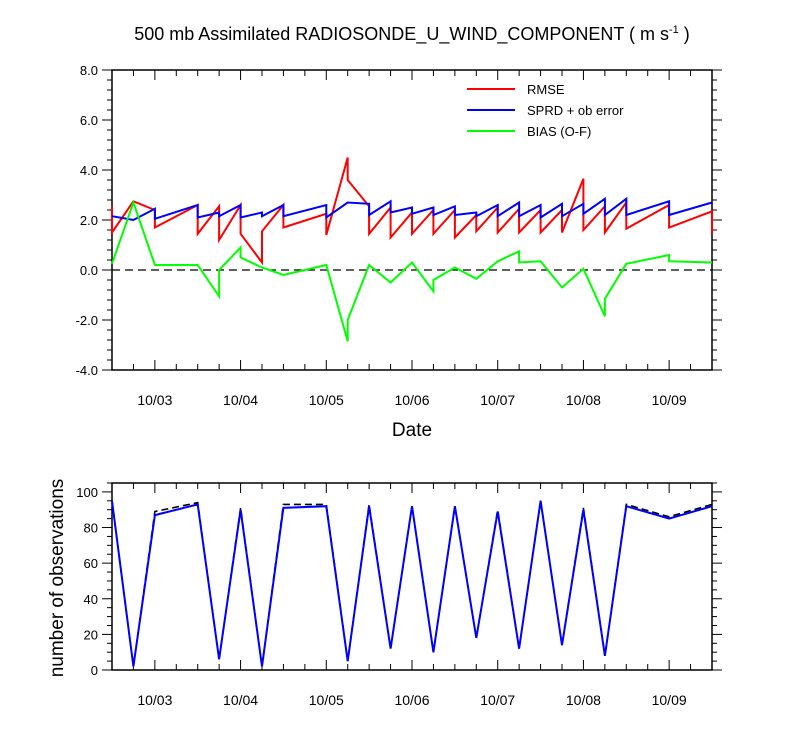  Describe the element at coordinates (412, 430) in the screenshot. I see `top-x-axis-label: Date` at that location.